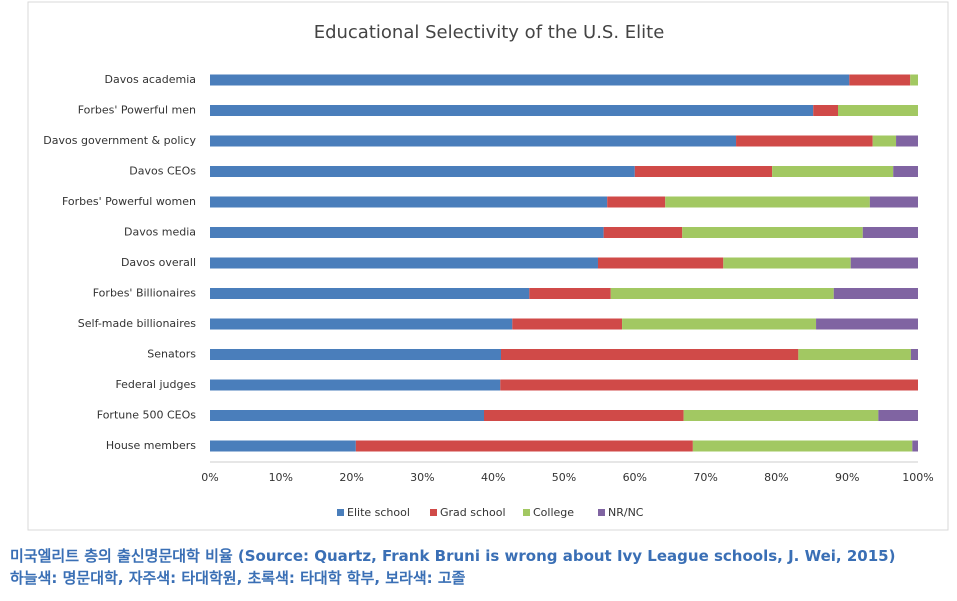 This screenshot has height=601, width=957. Describe the element at coordinates (129, 201) in the screenshot. I see `y-tick-label: Forbes' Powerful women` at that location.